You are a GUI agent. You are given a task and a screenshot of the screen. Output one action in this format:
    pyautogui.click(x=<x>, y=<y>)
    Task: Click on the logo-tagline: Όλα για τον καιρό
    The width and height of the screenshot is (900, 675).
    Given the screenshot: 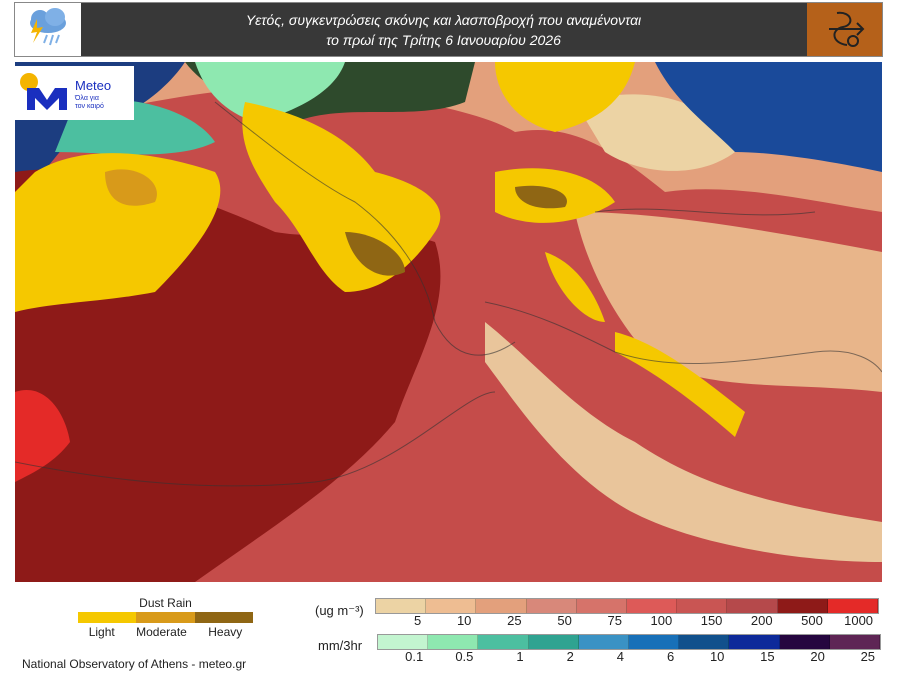 What is the action you would take?
    pyautogui.click(x=89, y=102)
    